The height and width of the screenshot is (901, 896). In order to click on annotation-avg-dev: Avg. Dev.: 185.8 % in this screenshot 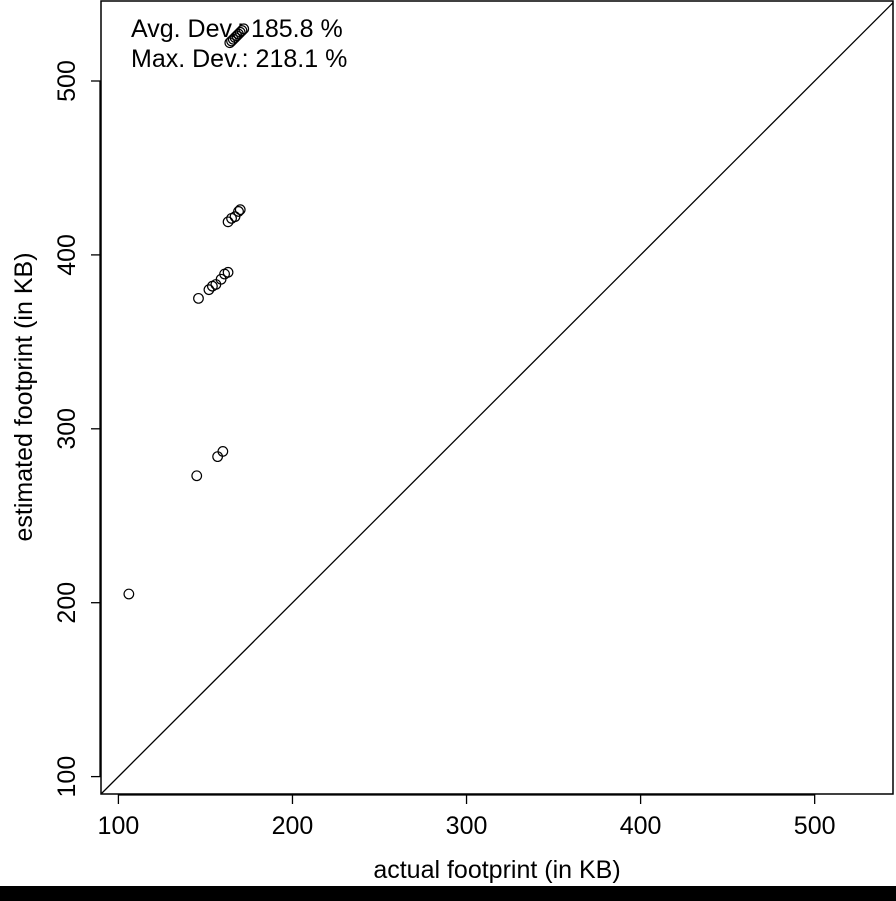, I will do `click(237, 29)`.